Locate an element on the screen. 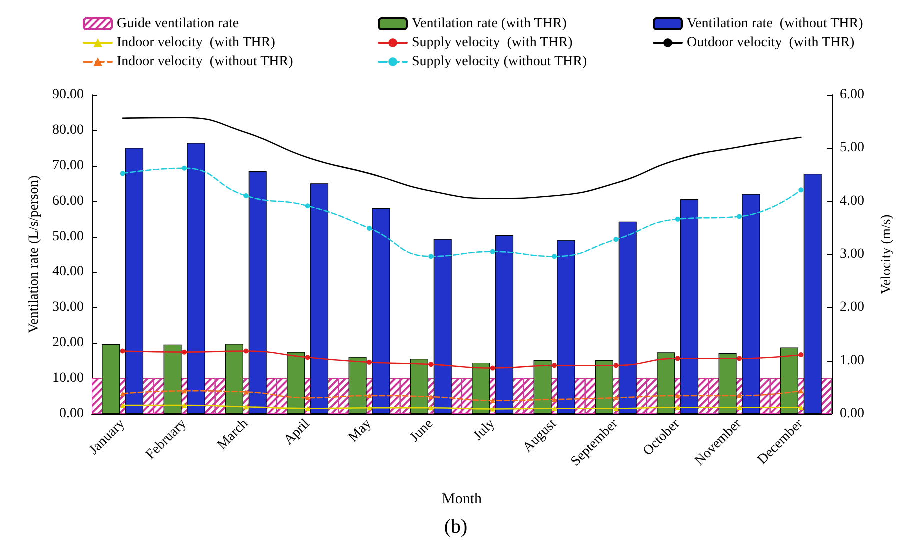 The height and width of the screenshot is (551, 912). legend-label: Ventilation rate (with THR) is located at coordinates (490, 24).